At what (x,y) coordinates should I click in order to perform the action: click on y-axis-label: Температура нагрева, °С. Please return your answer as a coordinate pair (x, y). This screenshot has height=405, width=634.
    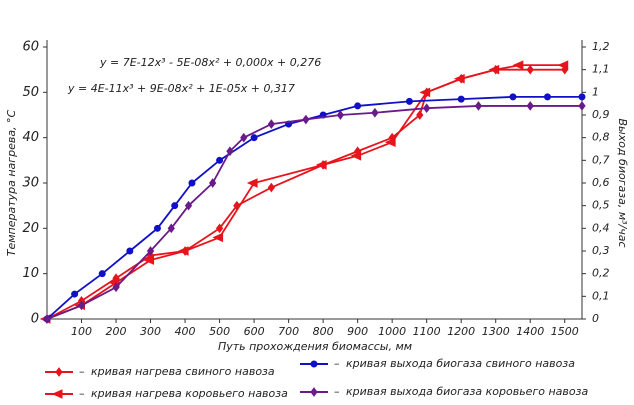
    Looking at the image, I should click on (11, 182).